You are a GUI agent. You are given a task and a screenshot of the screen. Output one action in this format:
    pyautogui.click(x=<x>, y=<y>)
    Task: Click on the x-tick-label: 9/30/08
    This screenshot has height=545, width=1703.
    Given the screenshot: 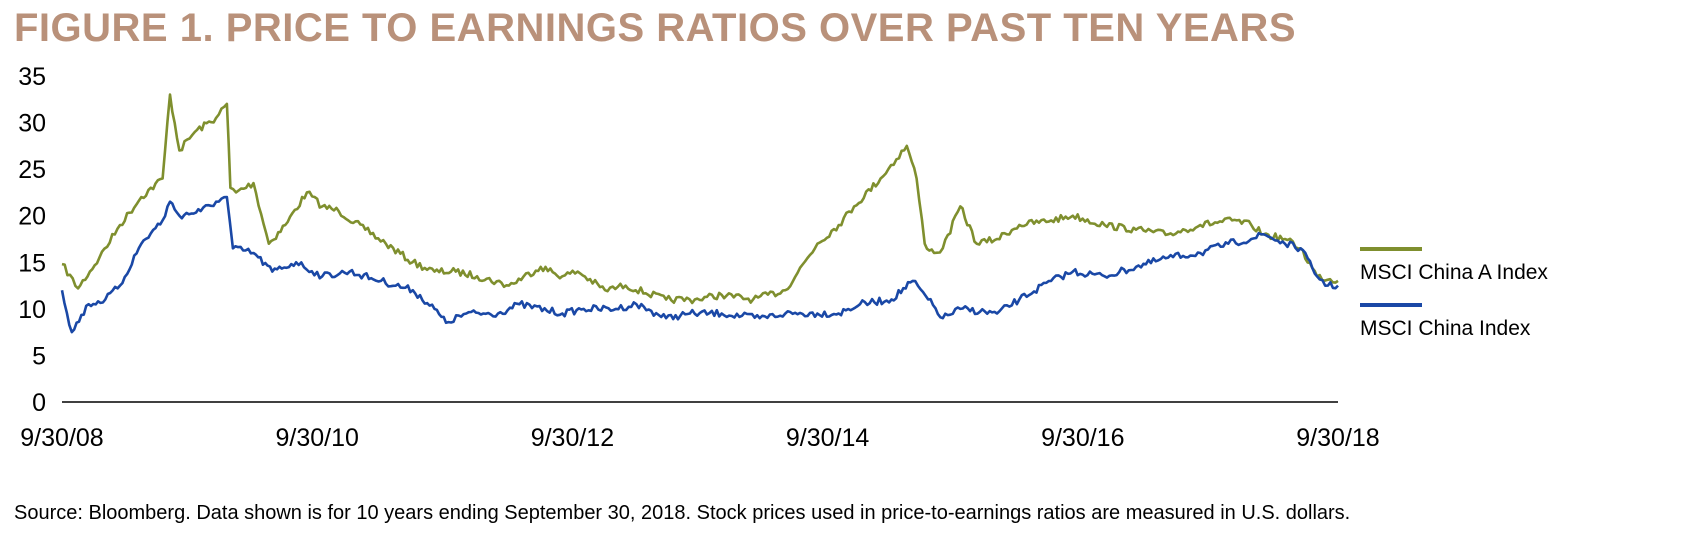 What is the action you would take?
    pyautogui.click(x=61, y=438)
    